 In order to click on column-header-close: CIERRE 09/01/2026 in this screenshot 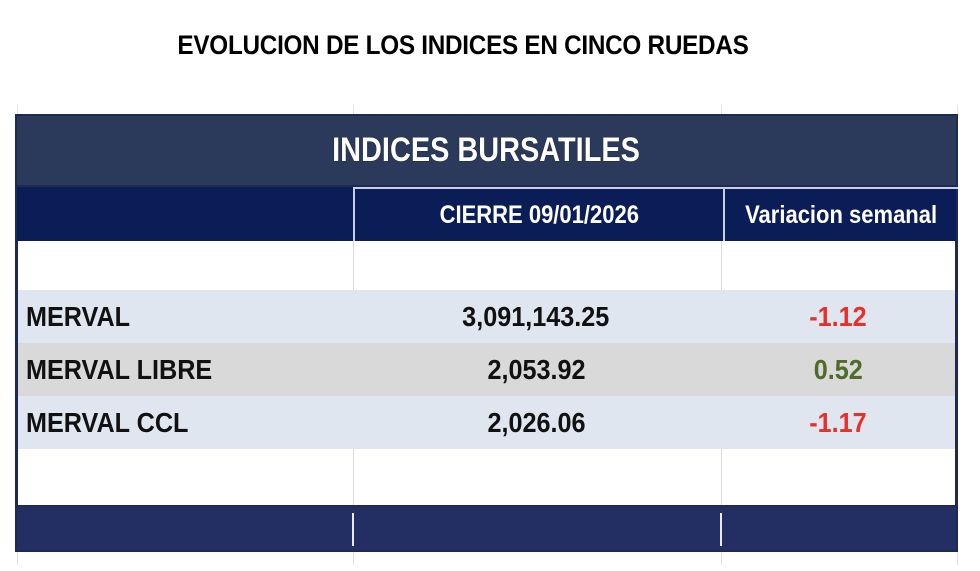, I will do `click(538, 214)`.